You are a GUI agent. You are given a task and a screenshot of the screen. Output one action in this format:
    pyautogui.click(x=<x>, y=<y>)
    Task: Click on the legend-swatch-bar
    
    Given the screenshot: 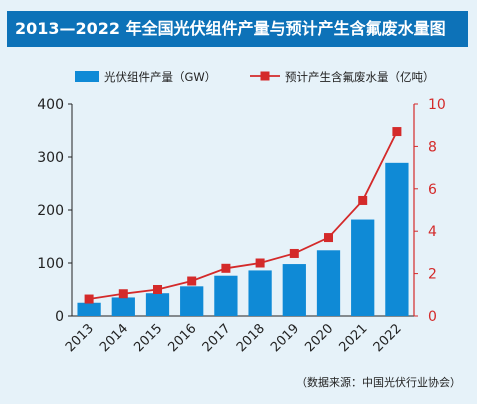 What is the action you would take?
    pyautogui.click(x=87, y=76)
    